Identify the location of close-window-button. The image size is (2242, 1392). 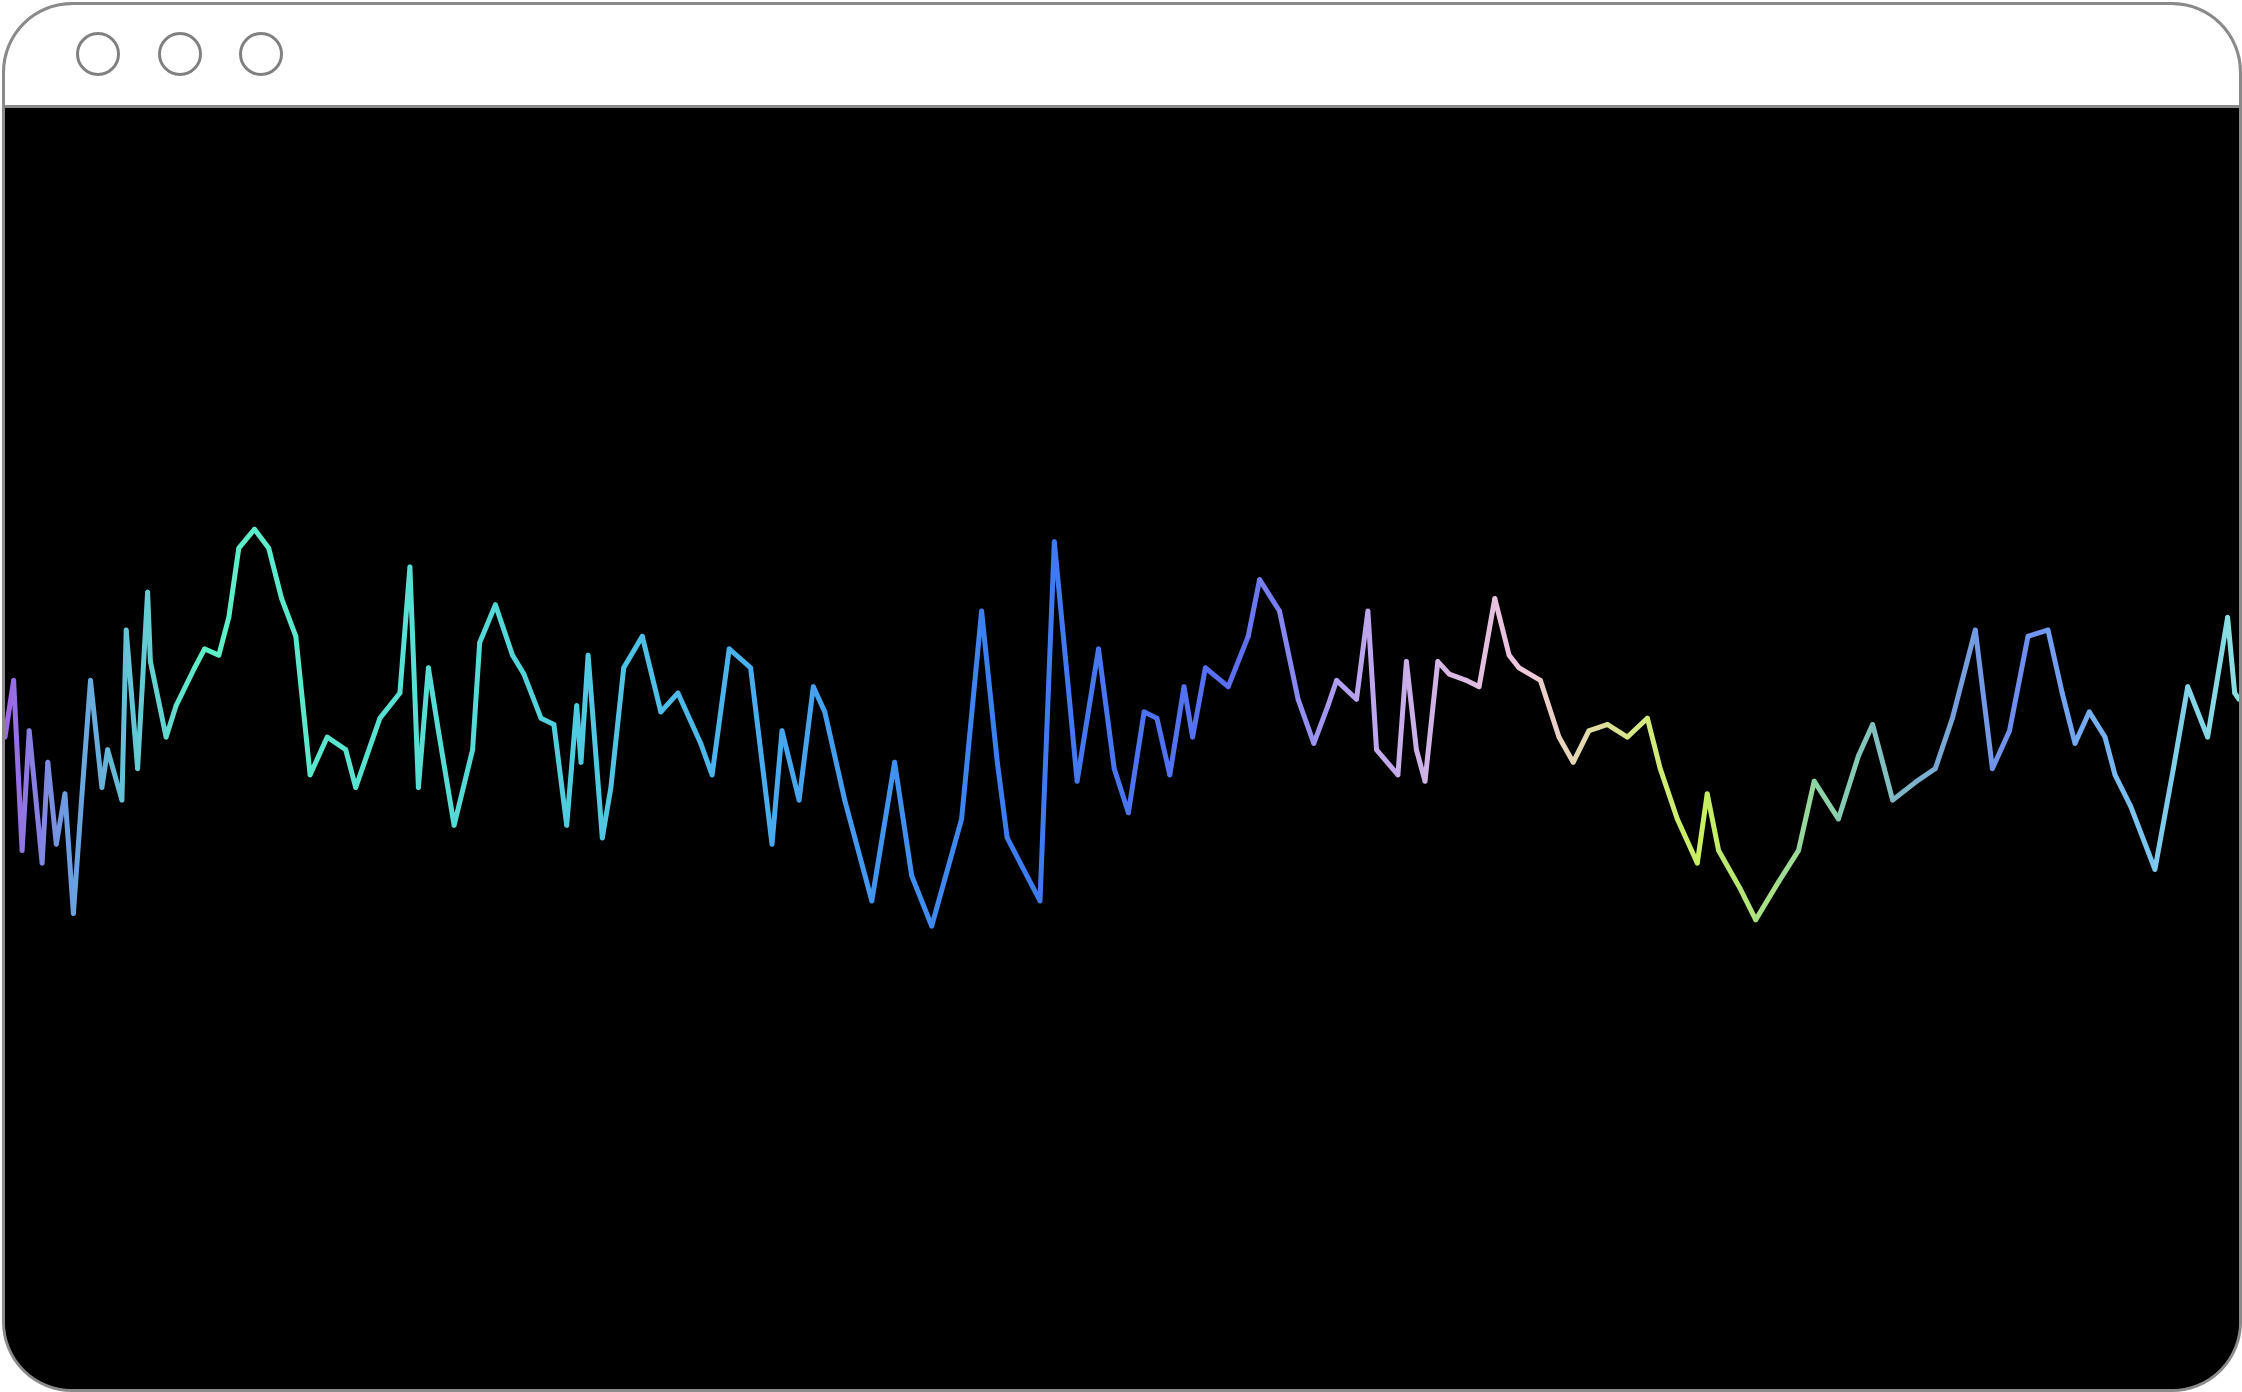
(98, 54).